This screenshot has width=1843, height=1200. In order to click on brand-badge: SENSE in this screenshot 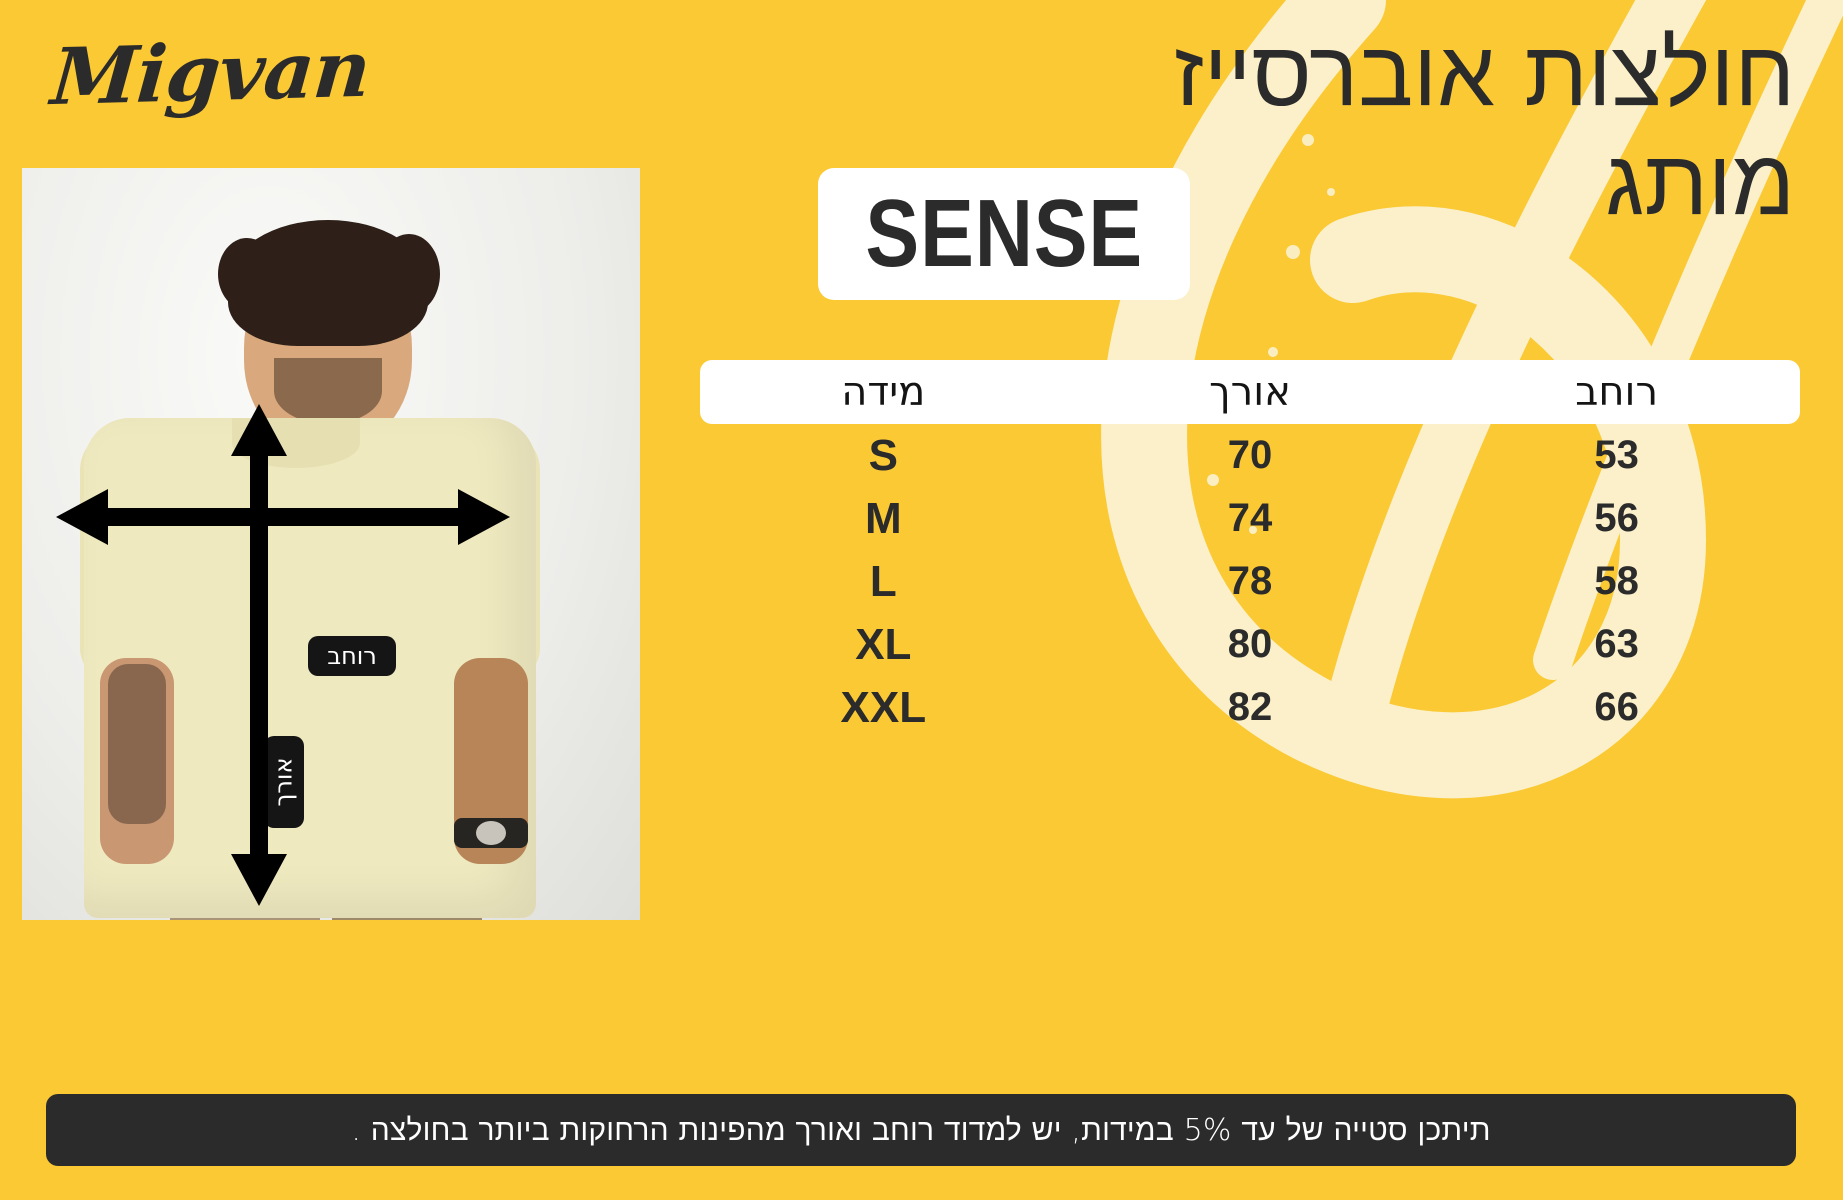, I will do `click(1004, 234)`.